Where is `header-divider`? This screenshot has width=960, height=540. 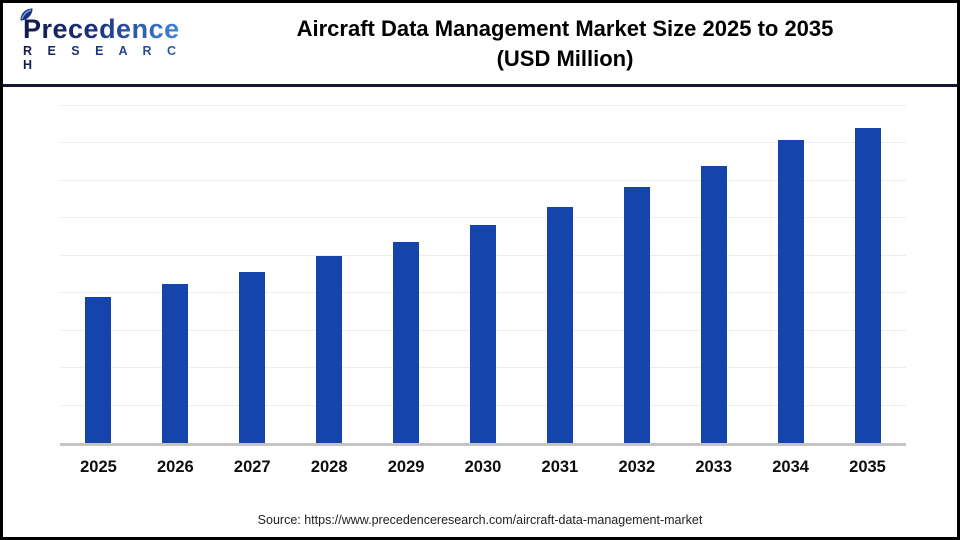 header-divider is located at coordinates (480, 85).